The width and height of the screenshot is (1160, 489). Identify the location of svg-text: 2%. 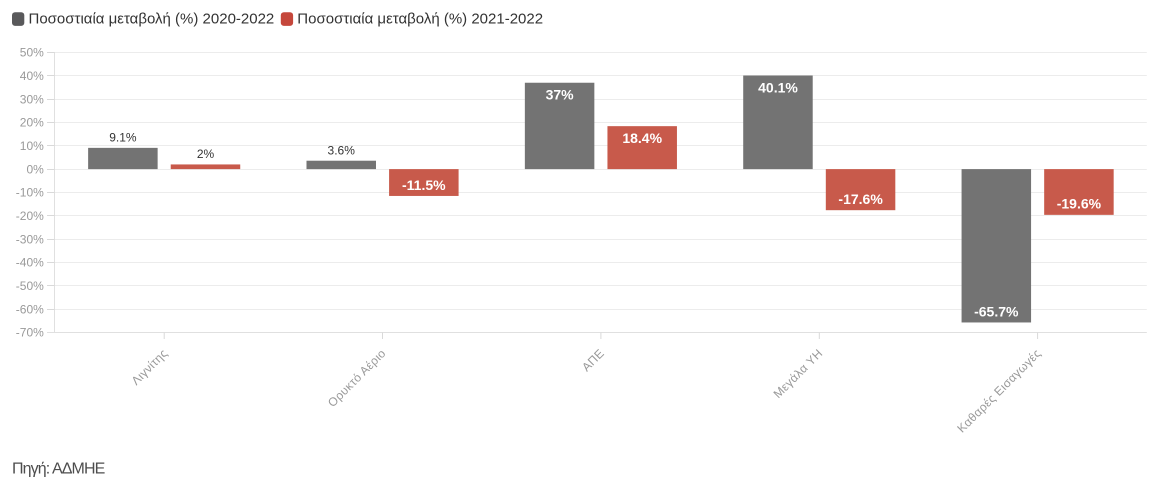
(206, 154).